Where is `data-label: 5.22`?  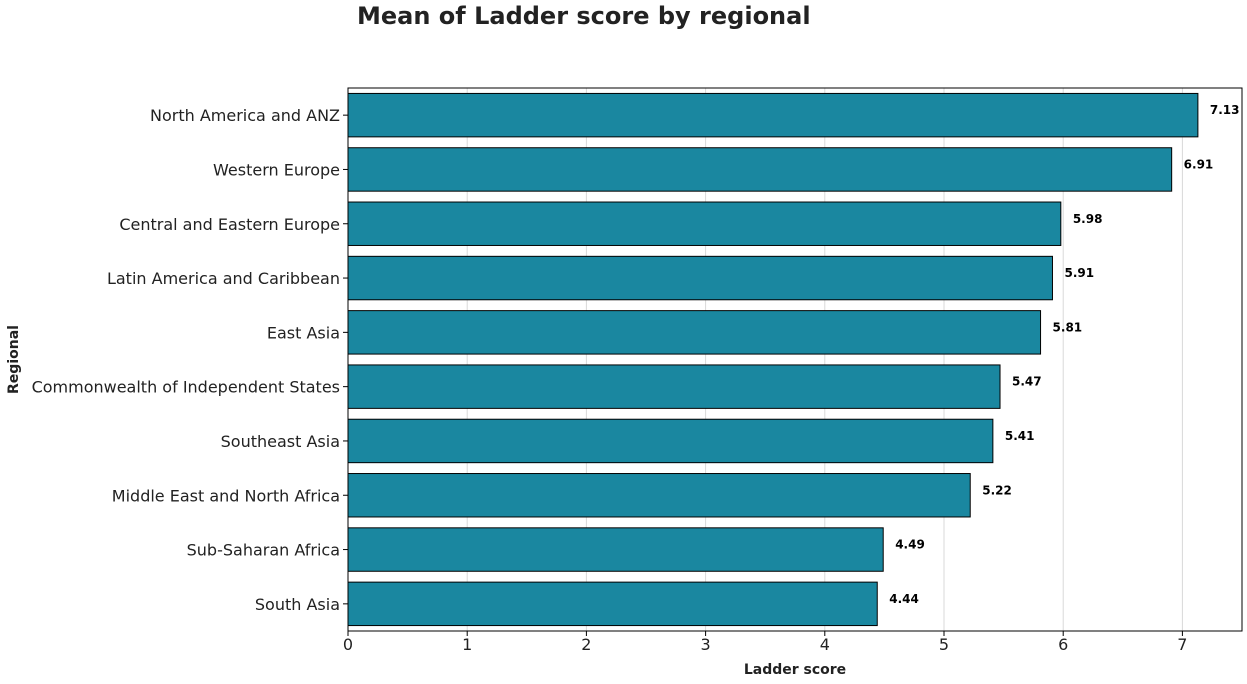 data-label: 5.22 is located at coordinates (997, 490).